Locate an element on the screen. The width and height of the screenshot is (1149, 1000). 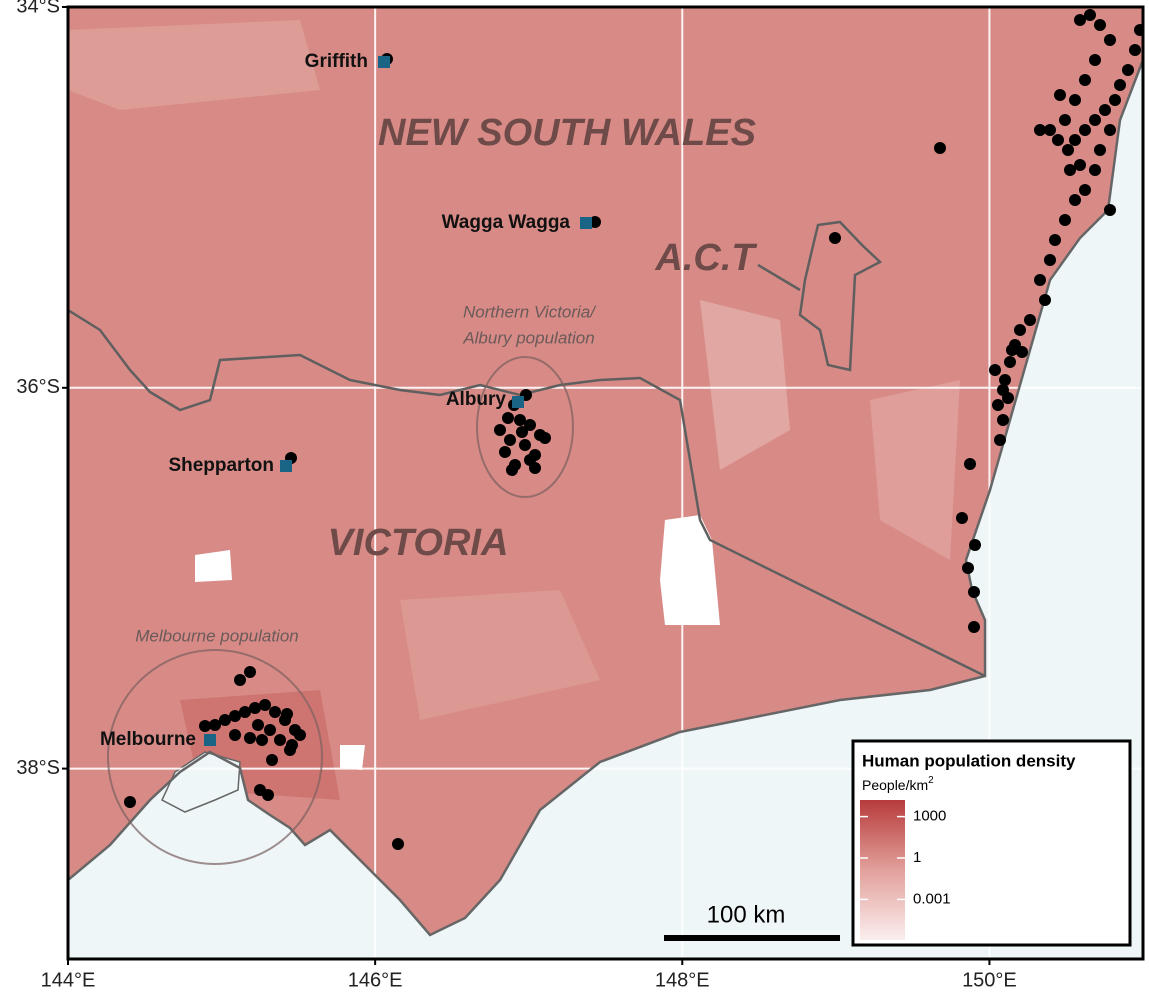
legend-unit-superscript: 2 is located at coordinates (931, 780).